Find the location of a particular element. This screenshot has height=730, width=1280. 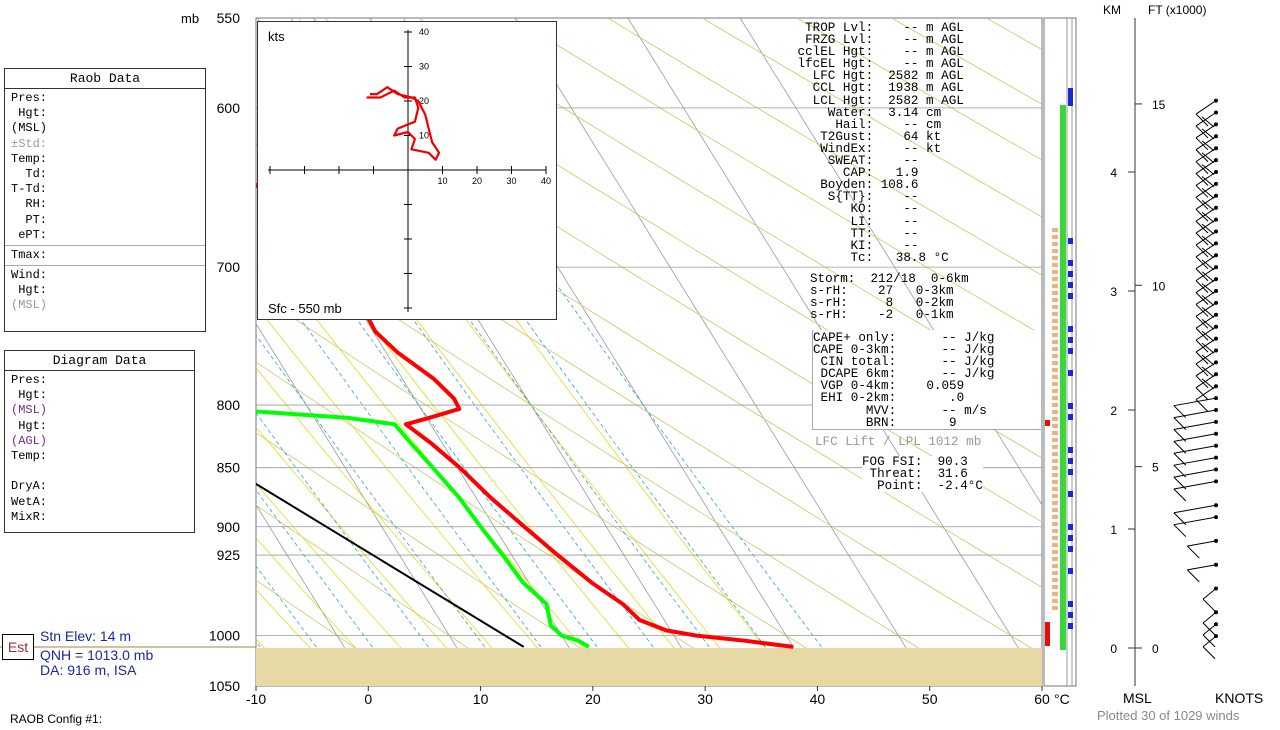

msl-label: MSL is located at coordinates (1137, 698).